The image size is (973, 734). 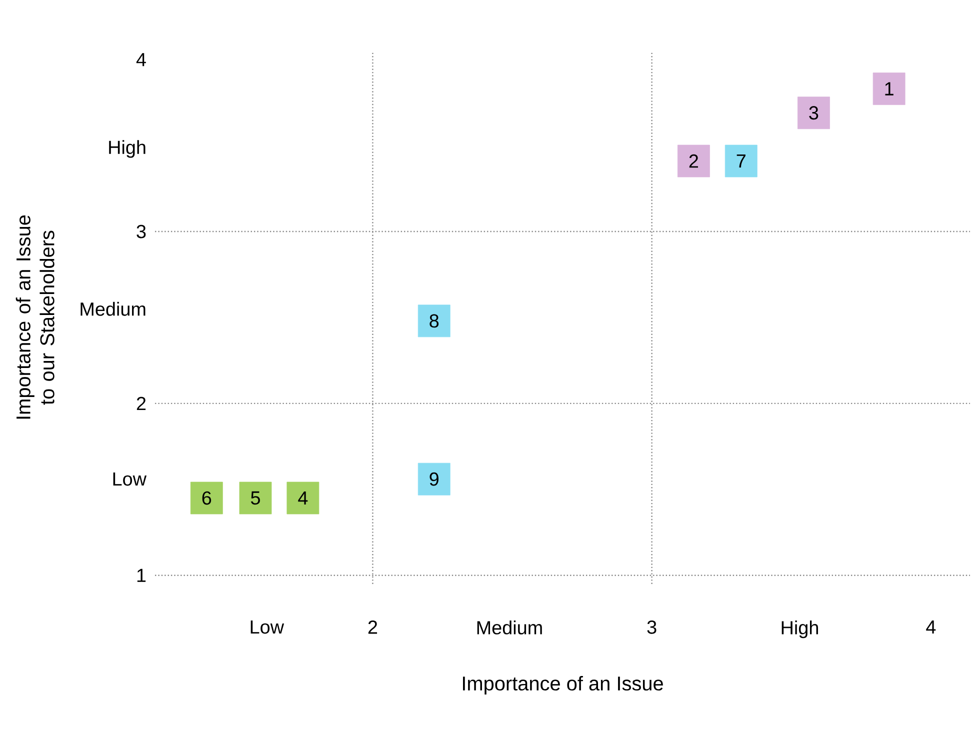 What do you see at coordinates (651, 627) in the screenshot?
I see `x-tick-label: 3` at bounding box center [651, 627].